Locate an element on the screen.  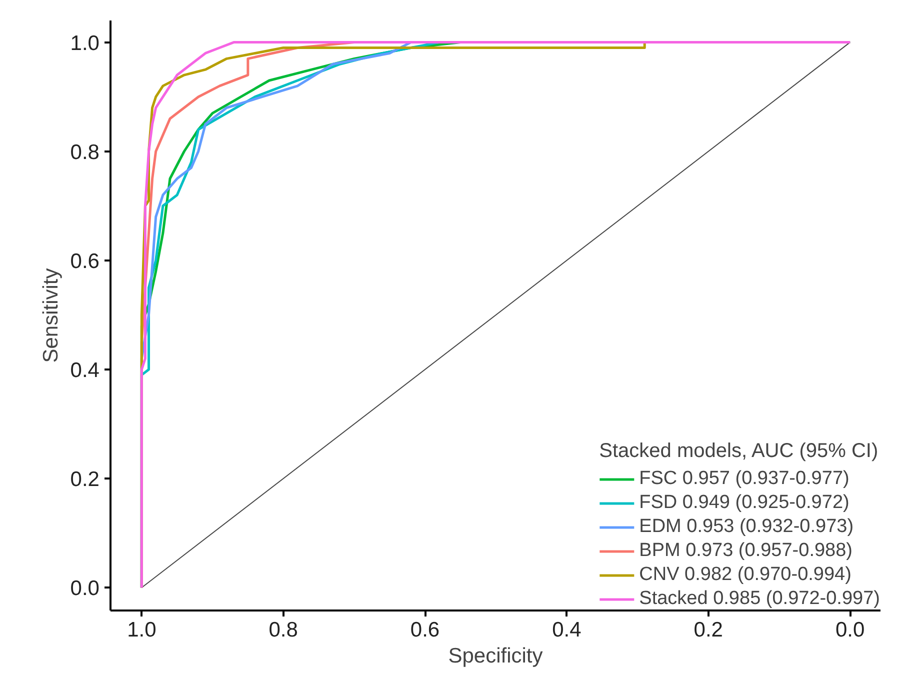
legend-label: CNV 0.982 (0.970-0.994) is located at coordinates (745, 575).